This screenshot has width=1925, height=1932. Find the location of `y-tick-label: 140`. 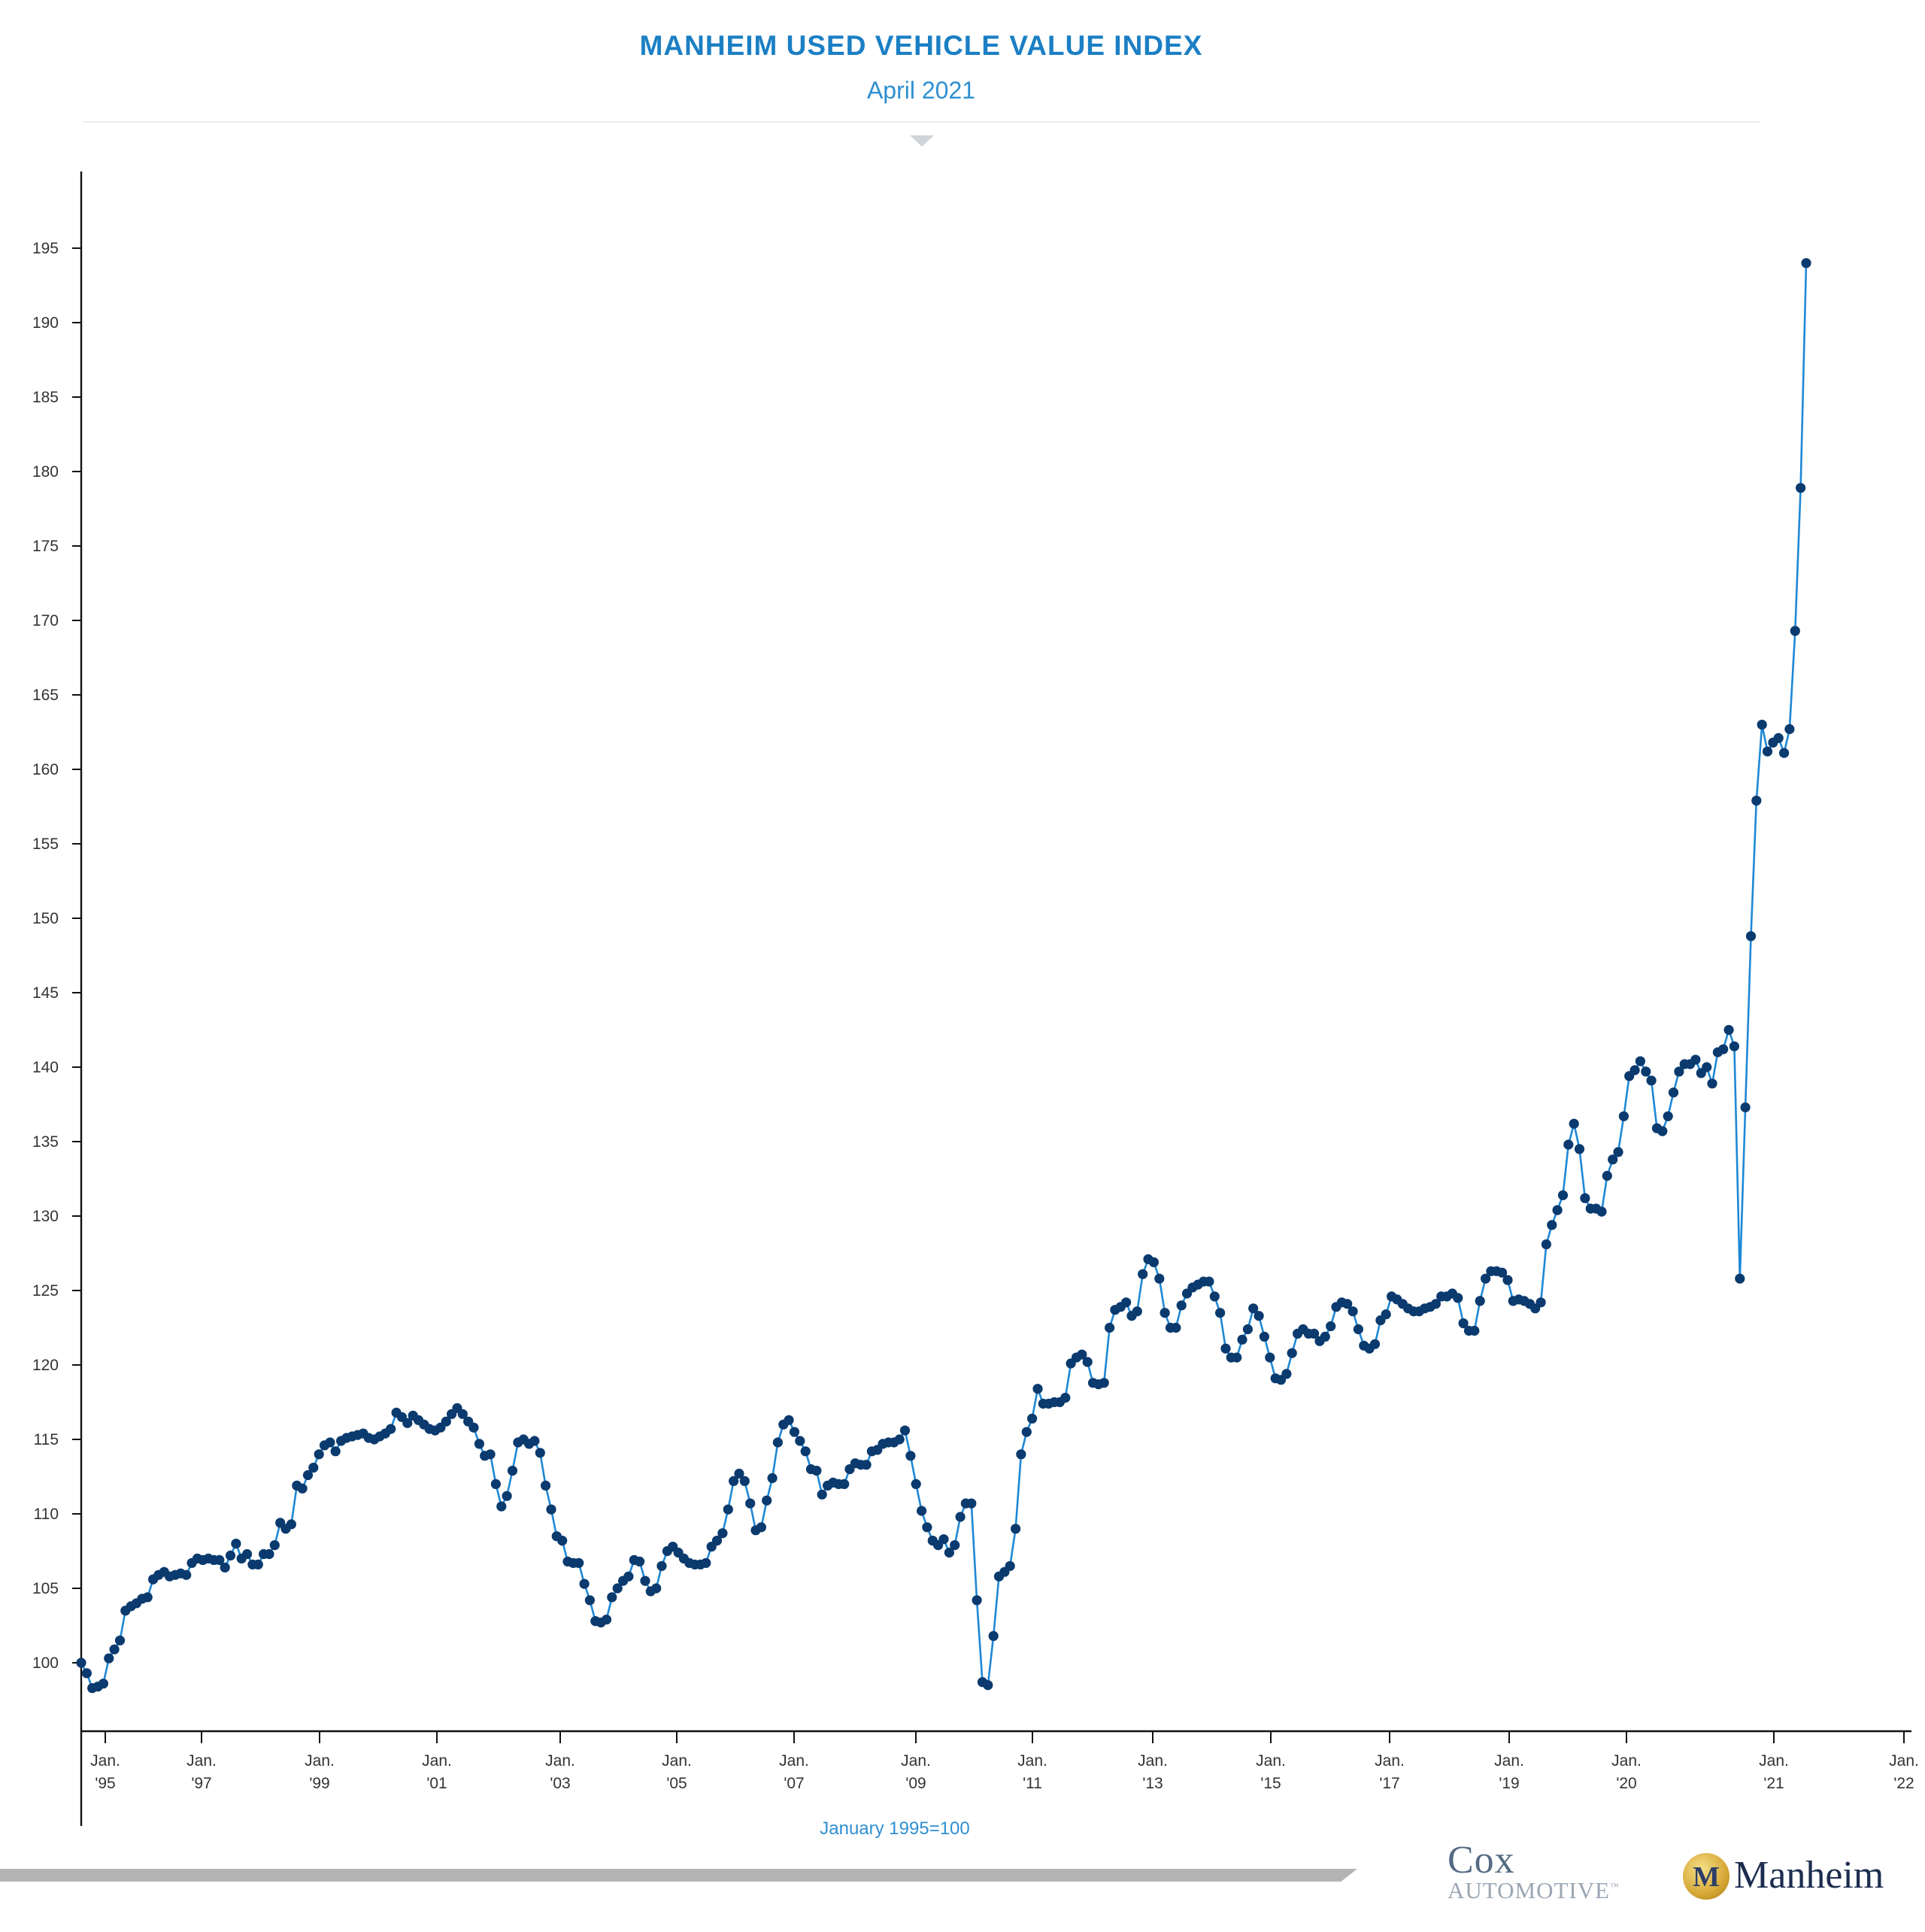

y-tick-label: 140 is located at coordinates (45, 1067).